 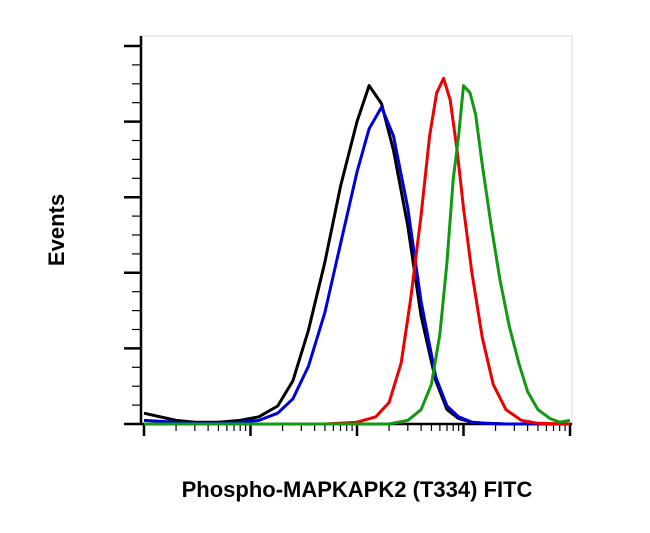 What do you see at coordinates (132, 235) in the screenshot?
I see `y-axis-ticks` at bounding box center [132, 235].